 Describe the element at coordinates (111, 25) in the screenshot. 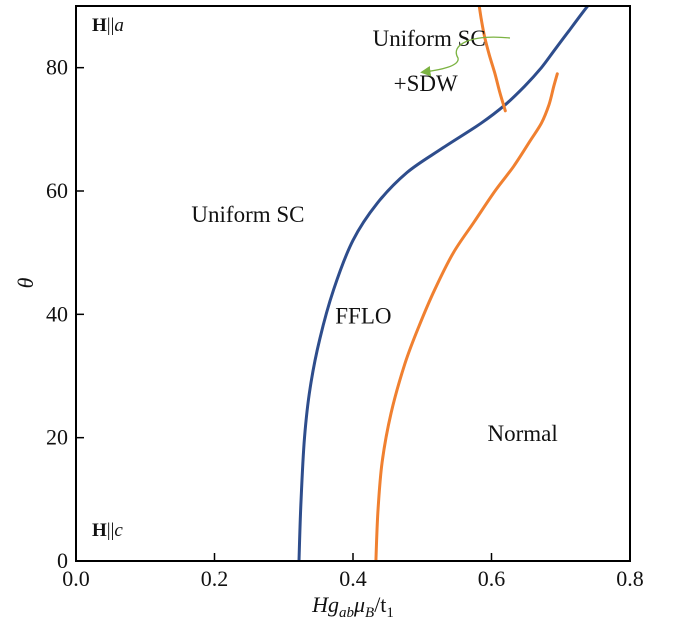

I see `parallel-symbol-top: ||` at that location.